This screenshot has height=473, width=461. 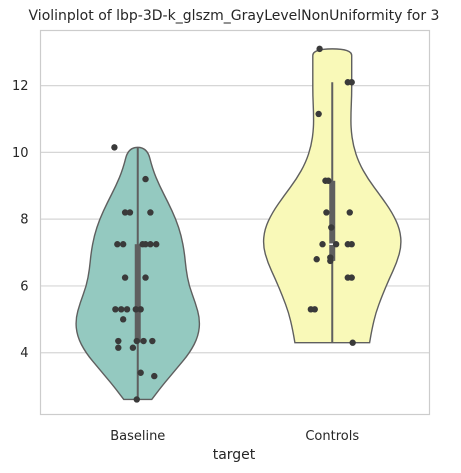 I want to click on y-tick-label: 6, so click(x=24, y=286).